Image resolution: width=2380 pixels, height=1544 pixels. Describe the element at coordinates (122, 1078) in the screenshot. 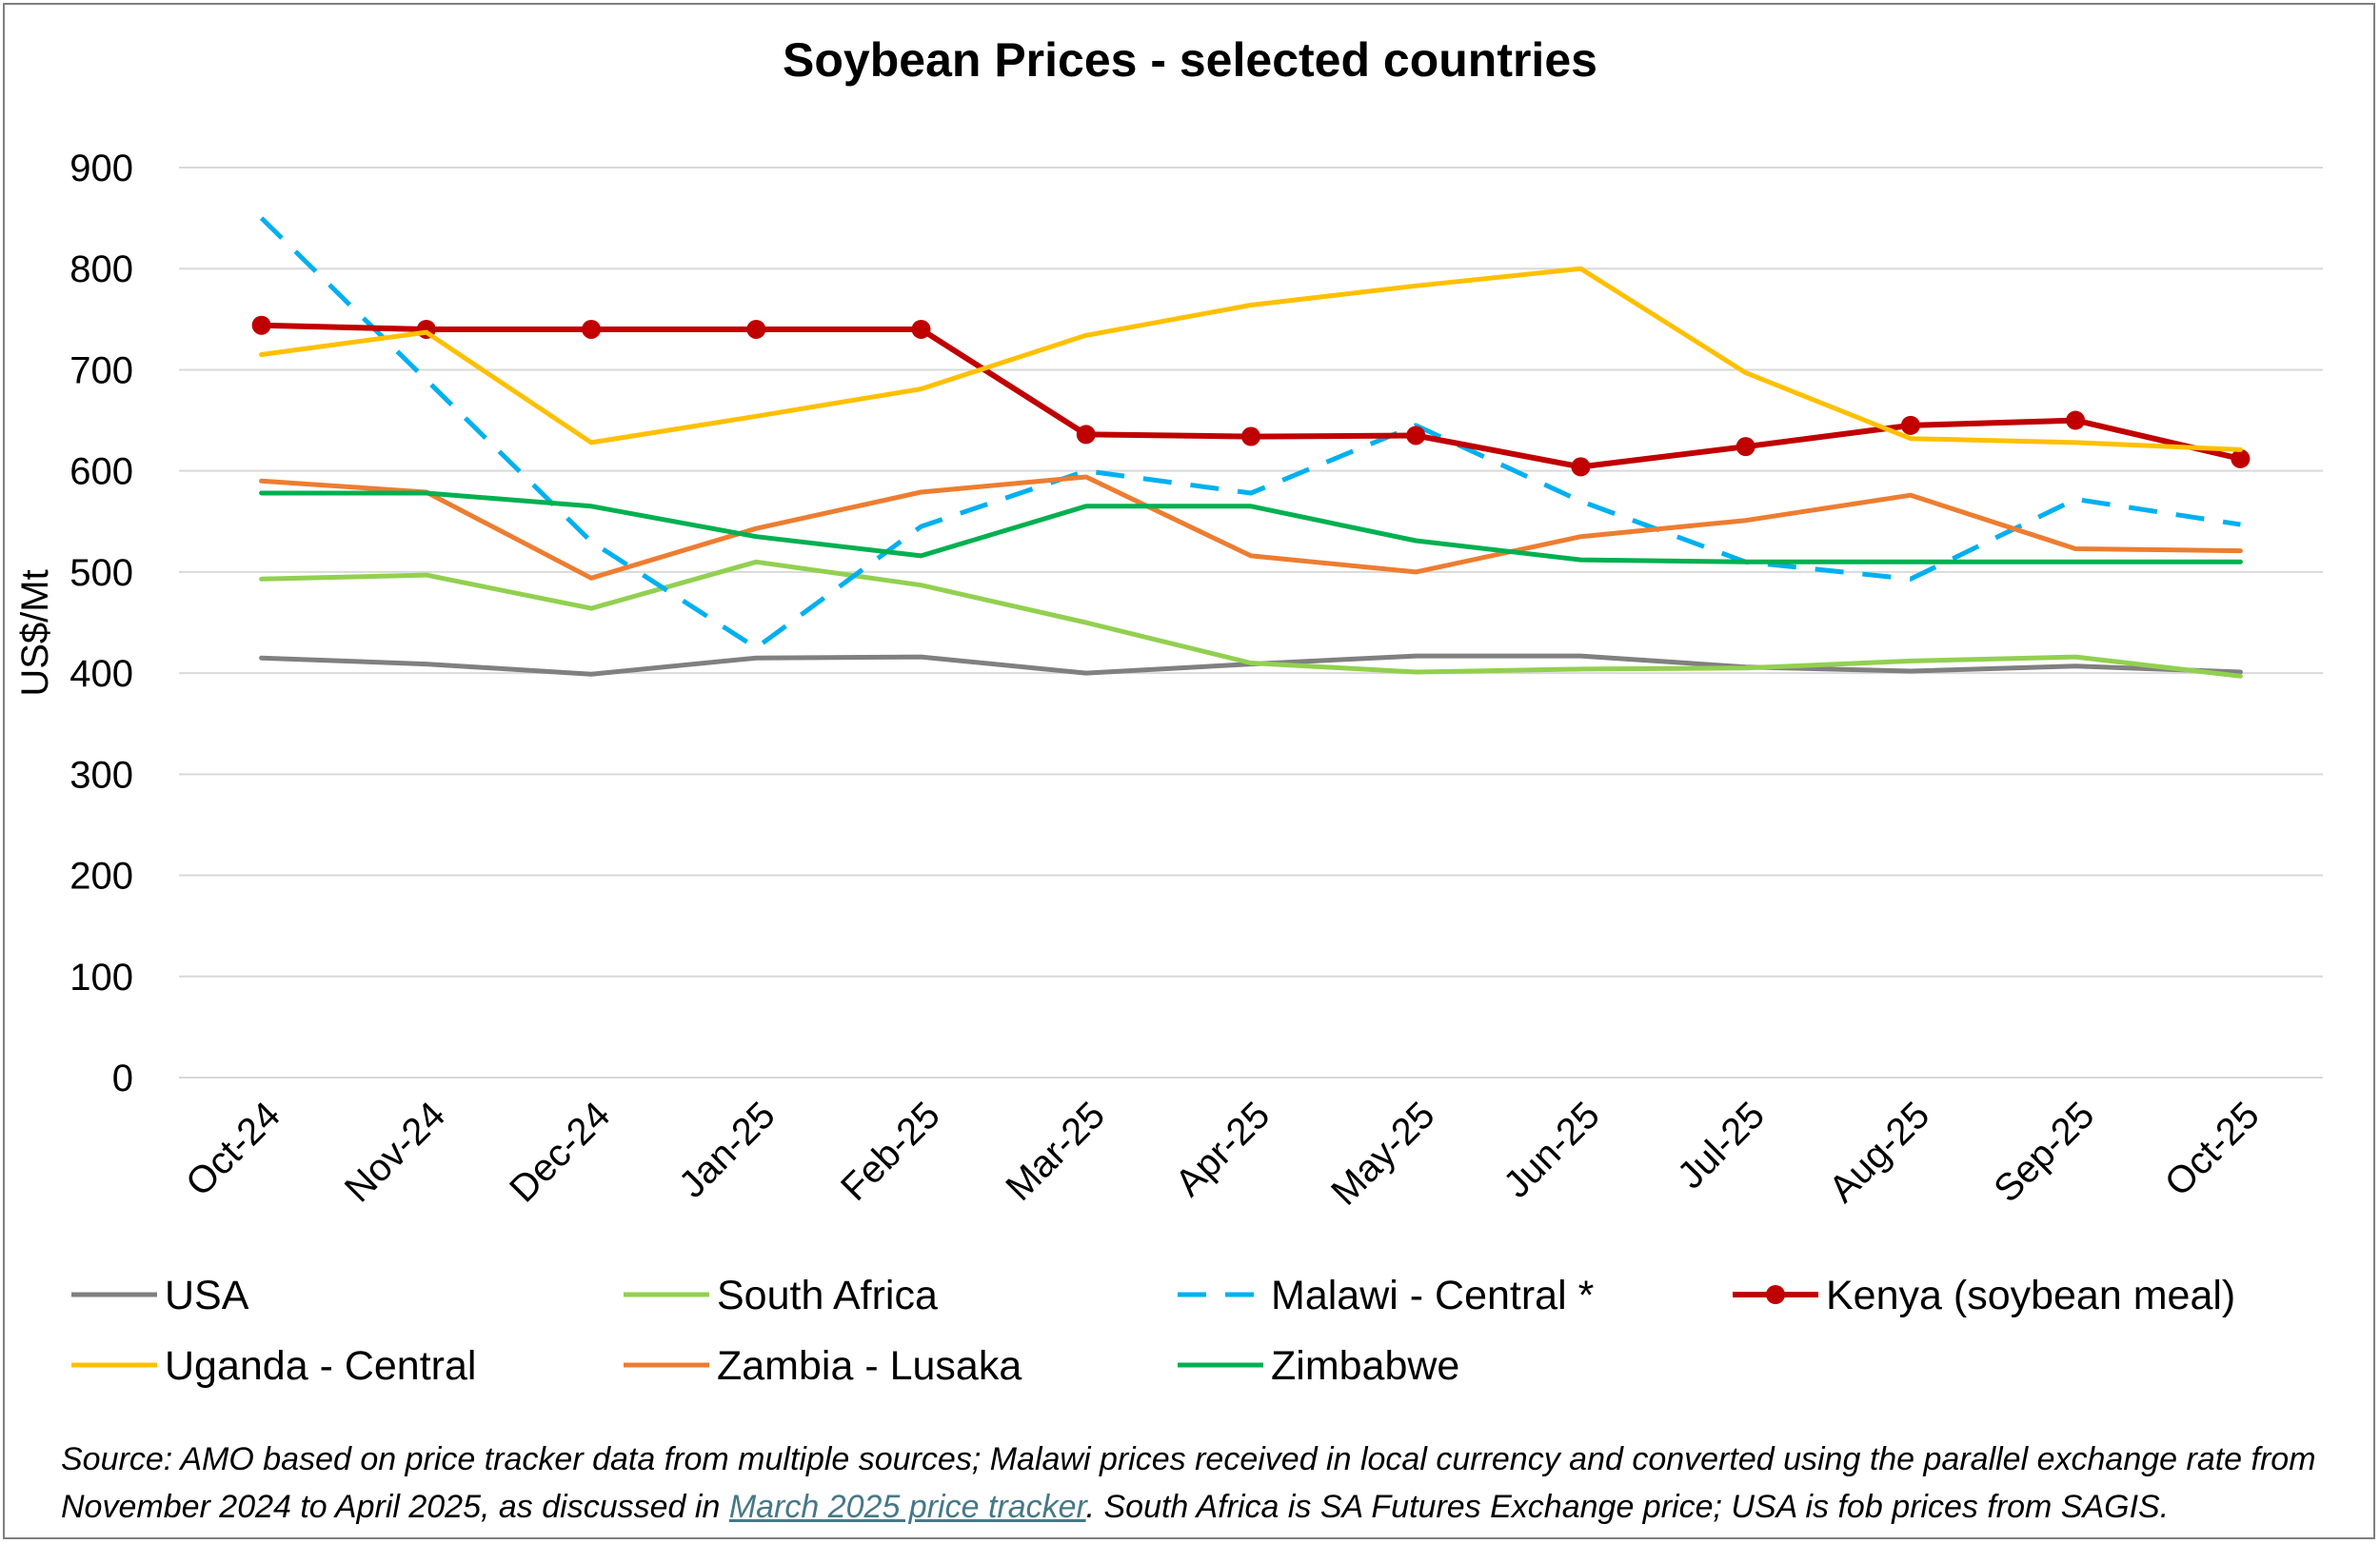

I see `y-tick-label: 0` at that location.